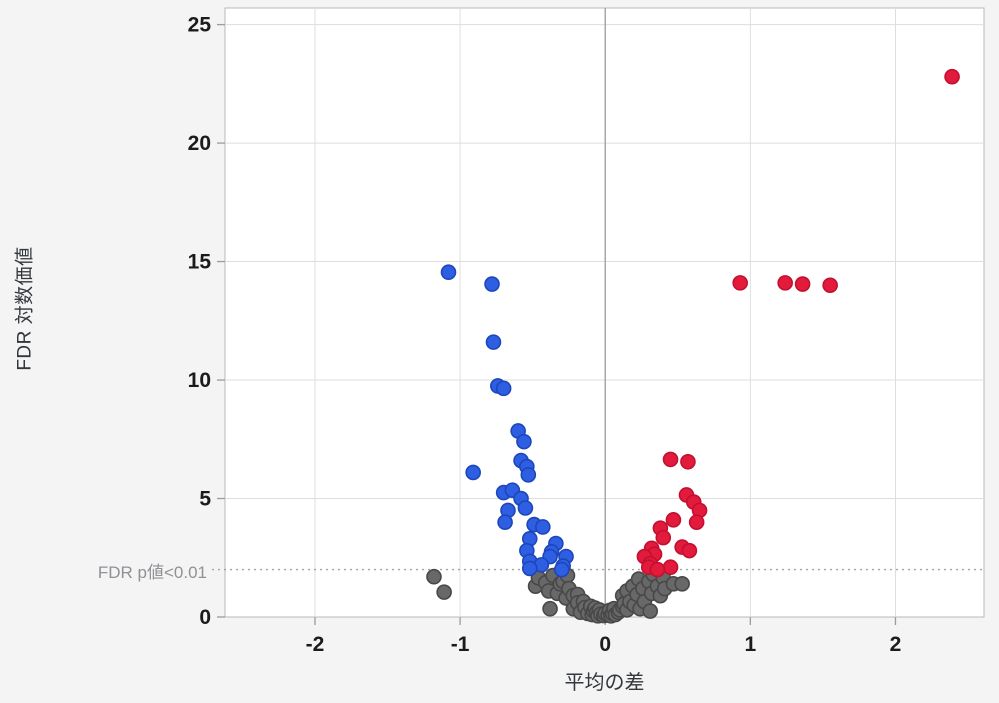 The image size is (999, 703). I want to click on y-tick-label: 5, so click(205, 499).